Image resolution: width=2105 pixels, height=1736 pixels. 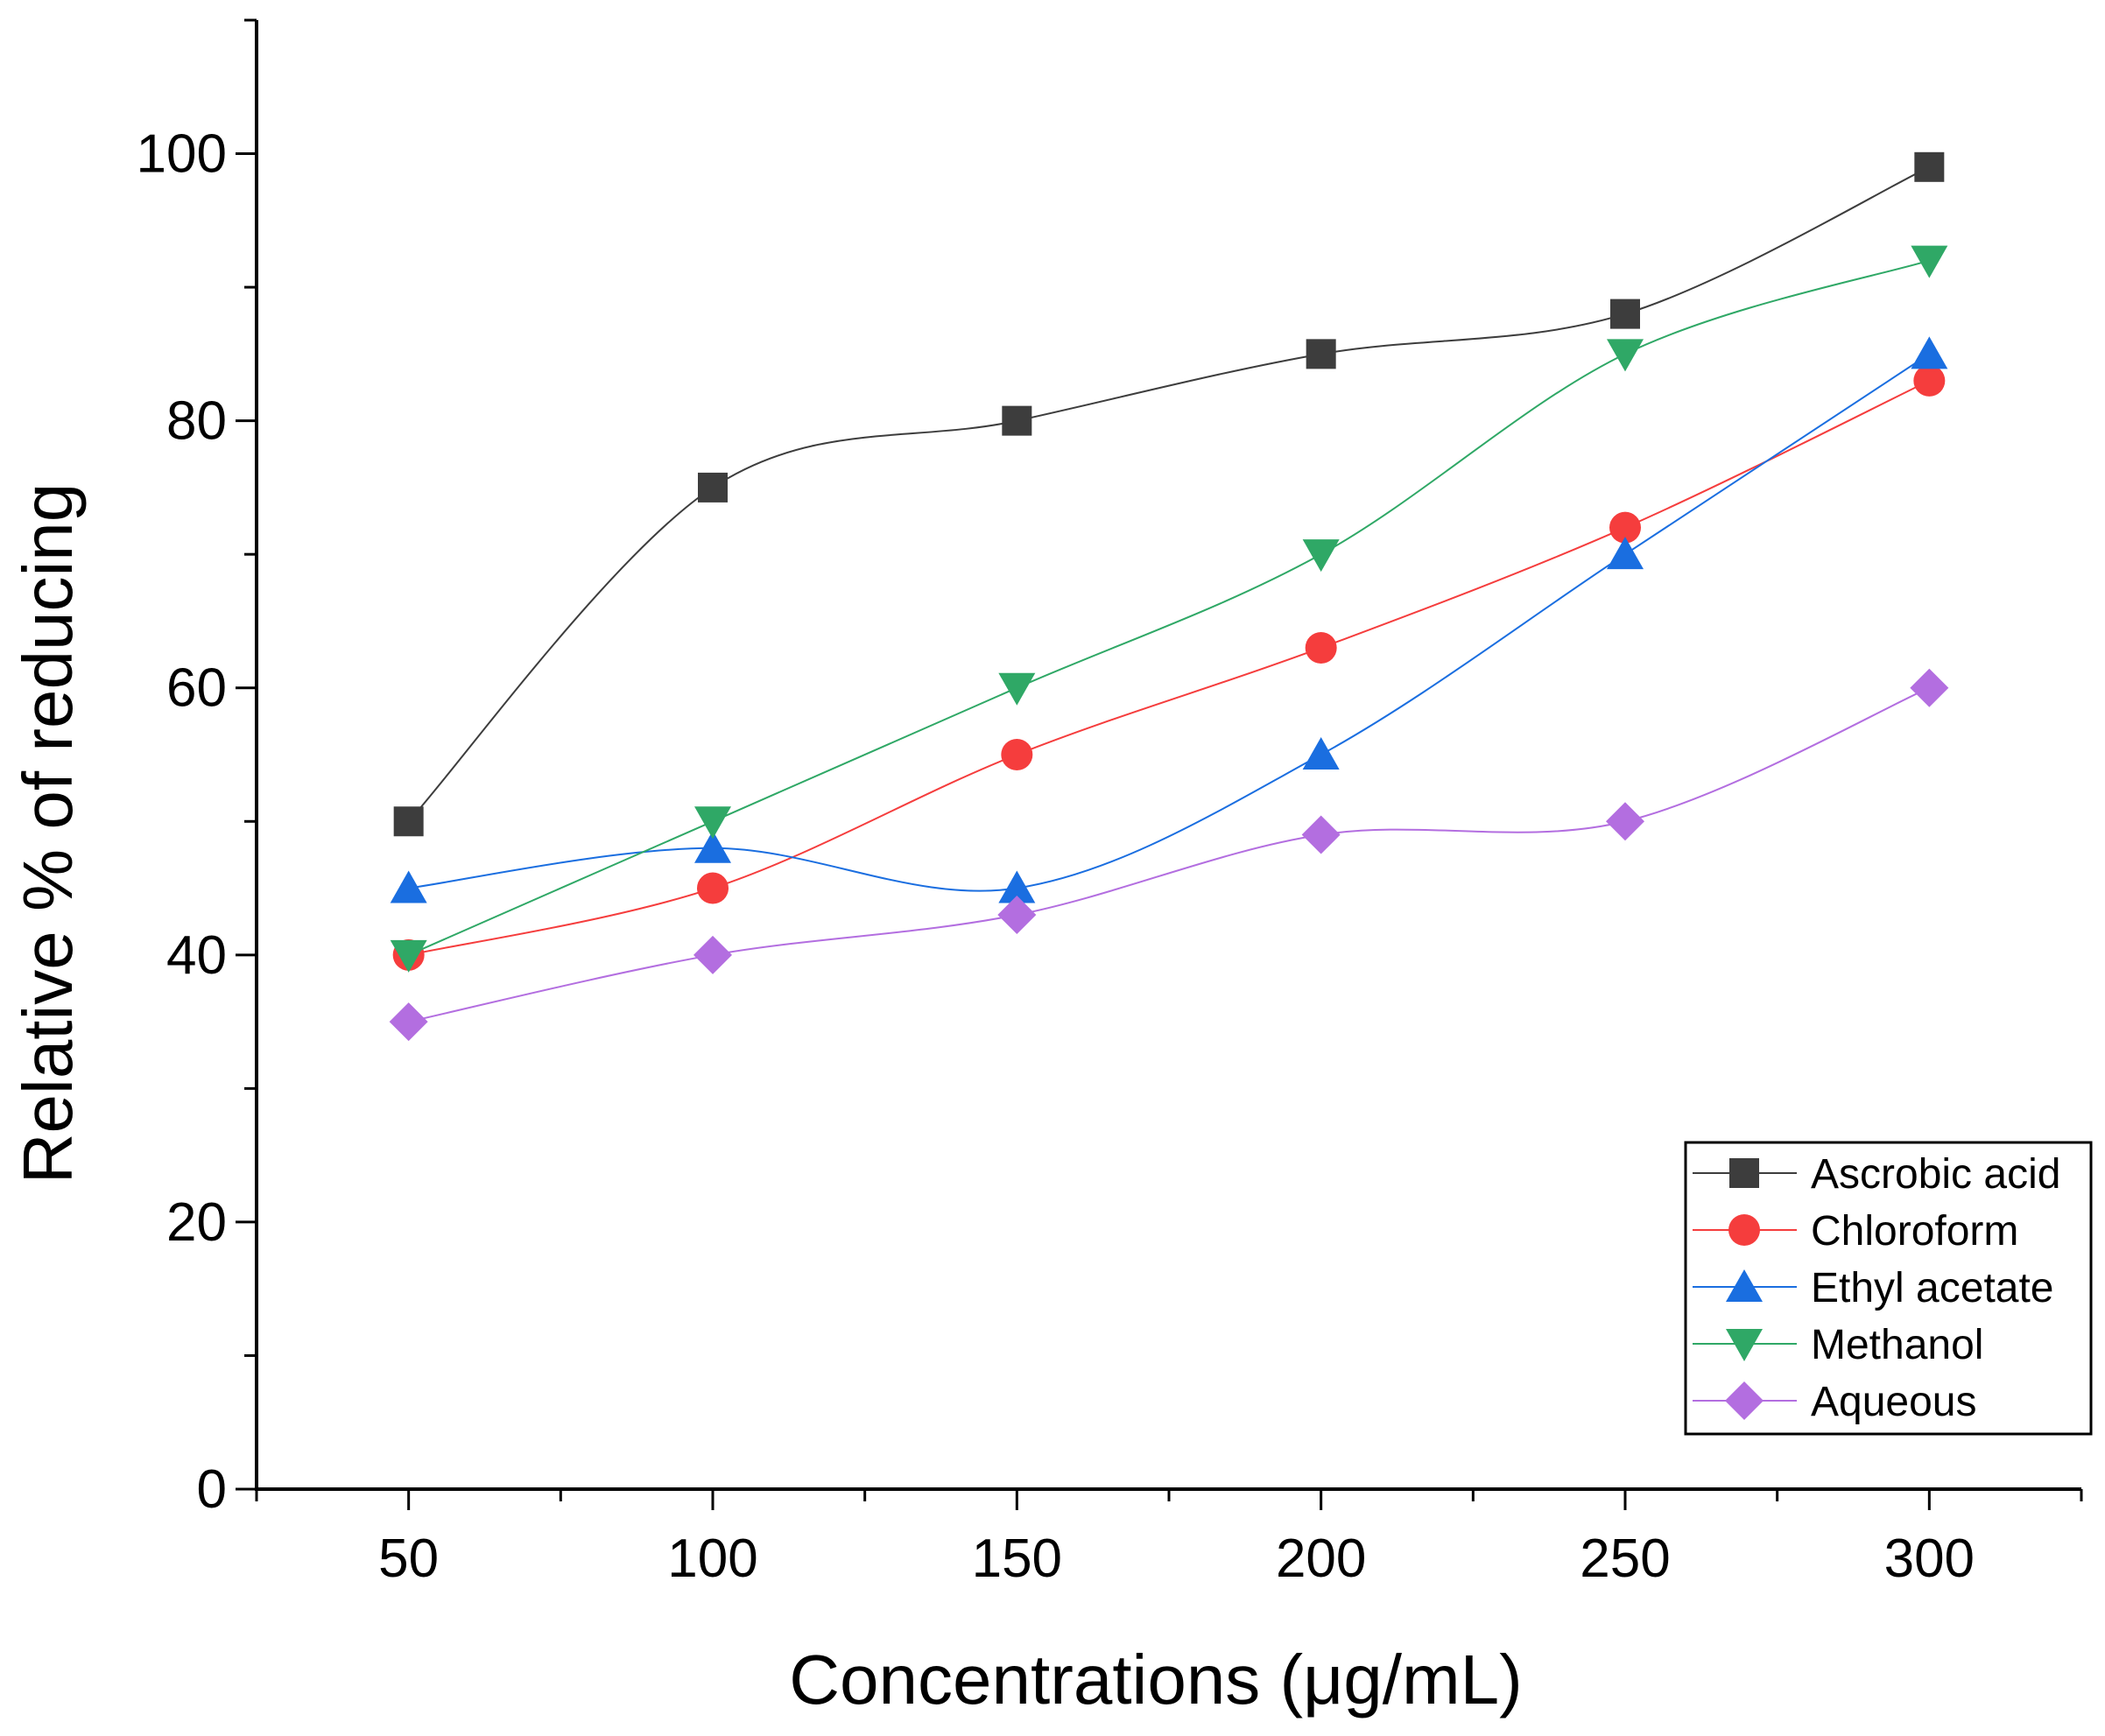 I want to click on legend-label: Ascrobic acid, so click(x=1936, y=1174).